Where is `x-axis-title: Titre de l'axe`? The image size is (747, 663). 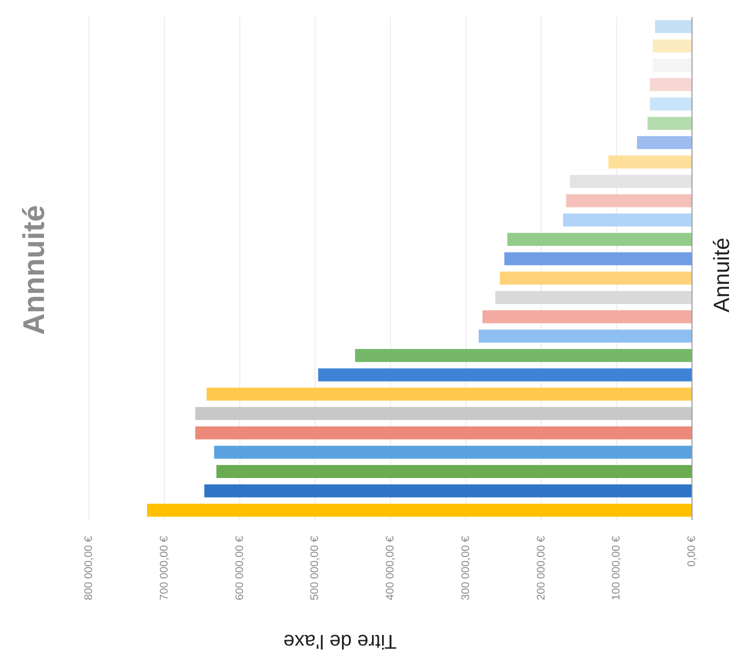 x-axis-title: Titre de l'axe is located at coordinates (340, 641).